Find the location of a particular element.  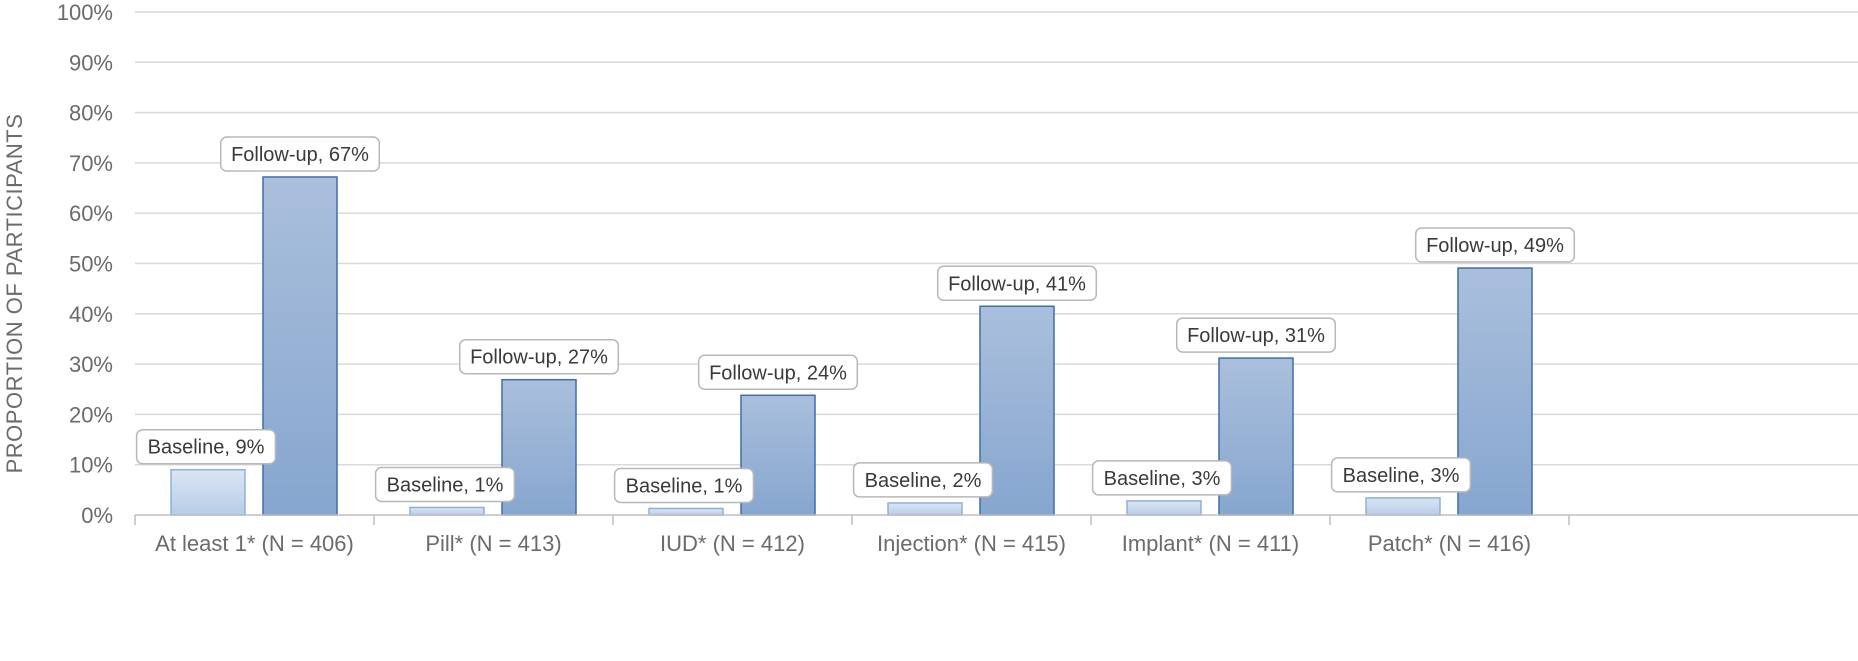

data-label: Follow-up, 49% is located at coordinates (1495, 245).